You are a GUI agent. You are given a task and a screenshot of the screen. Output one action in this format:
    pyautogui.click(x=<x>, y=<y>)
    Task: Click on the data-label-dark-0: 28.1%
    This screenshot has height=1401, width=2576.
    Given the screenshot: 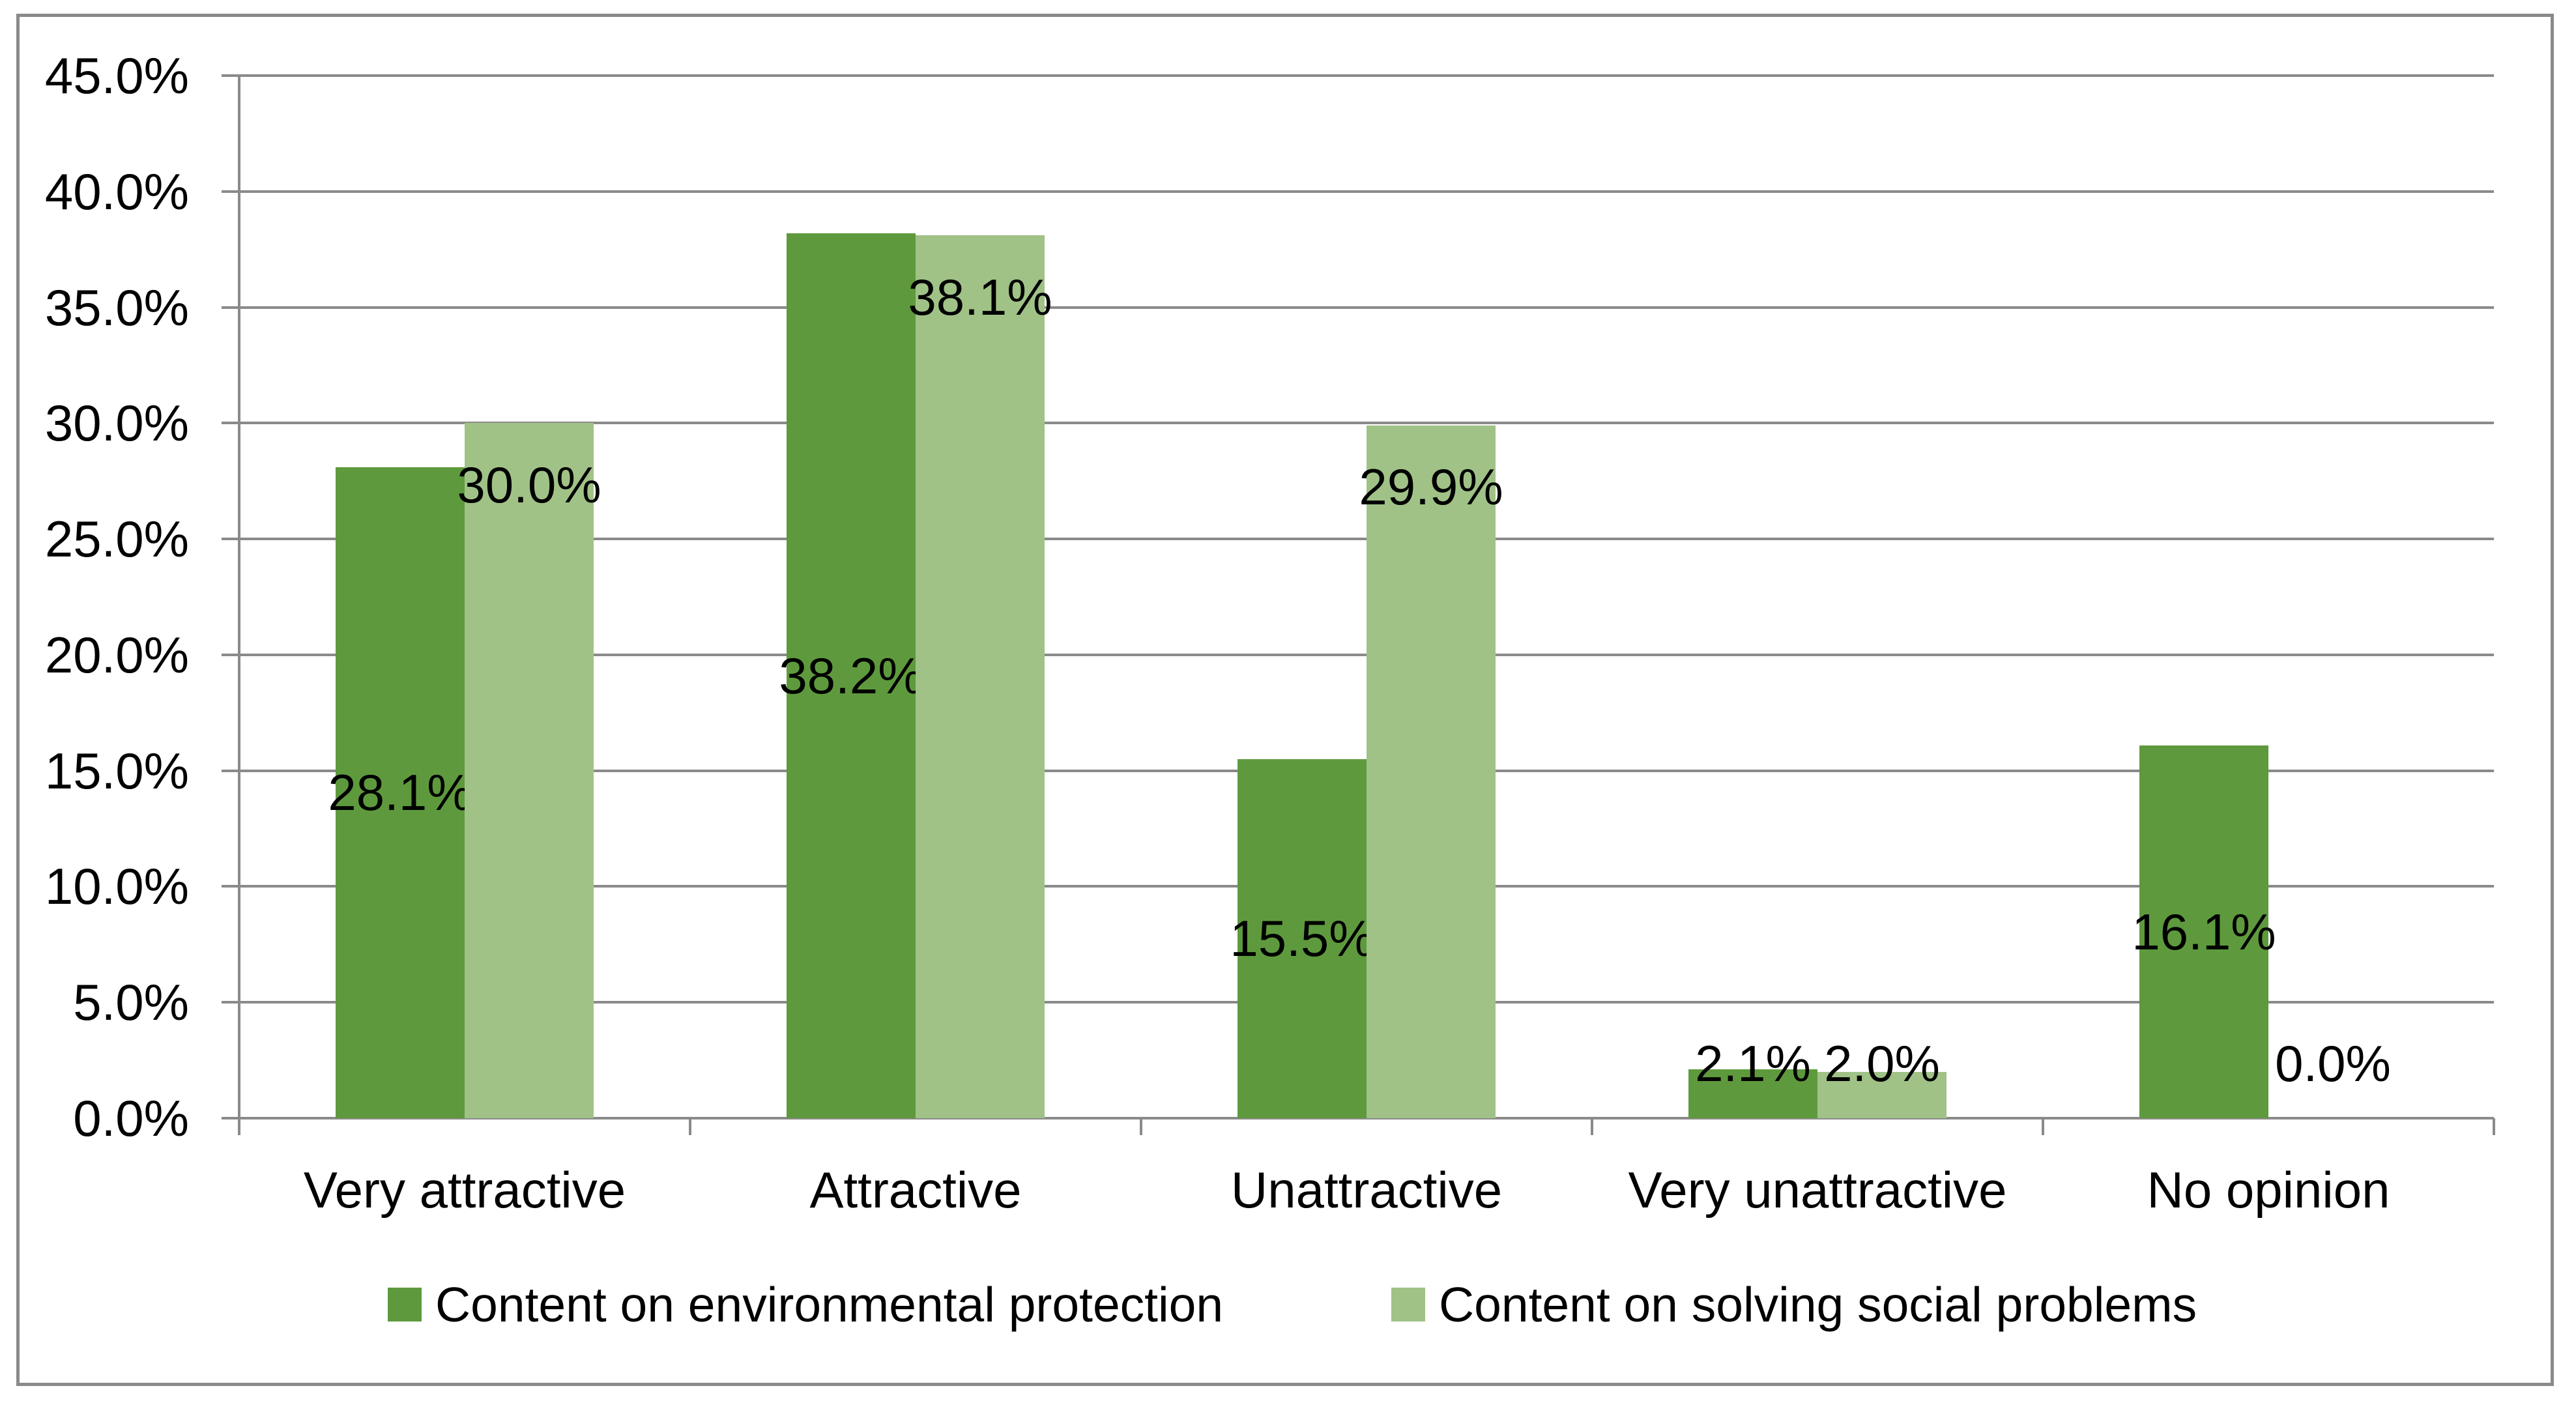 What is the action you would take?
    pyautogui.click(x=400, y=793)
    